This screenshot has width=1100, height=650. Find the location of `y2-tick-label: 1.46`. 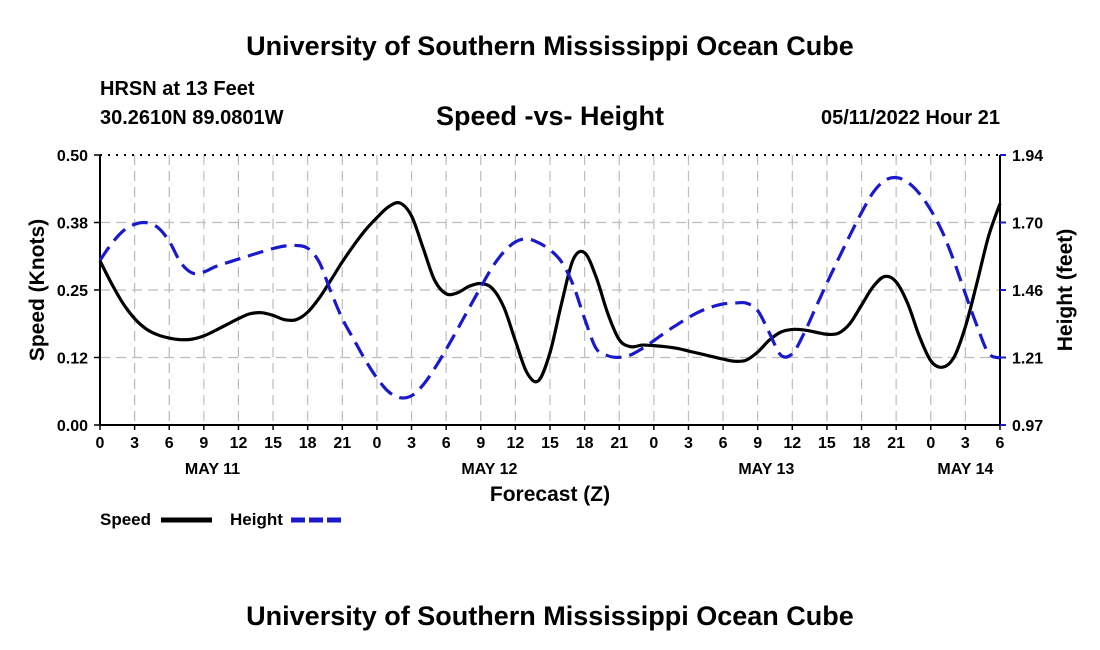

y2-tick-label: 1.46 is located at coordinates (1027, 291).